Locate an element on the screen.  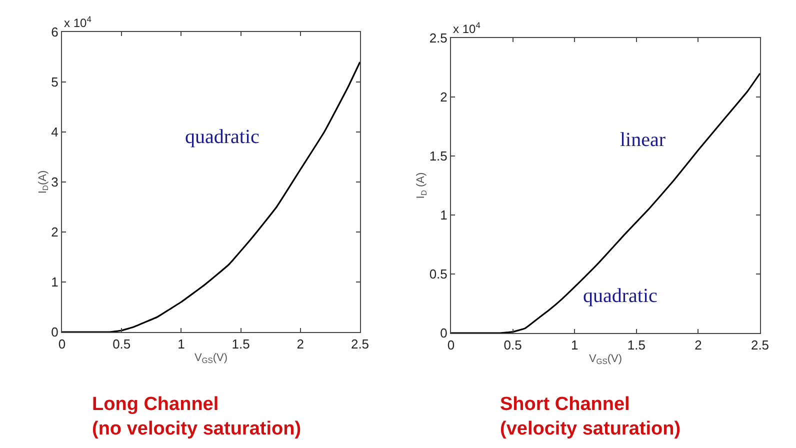
y-tick-label: 5 is located at coordinates (54, 82).